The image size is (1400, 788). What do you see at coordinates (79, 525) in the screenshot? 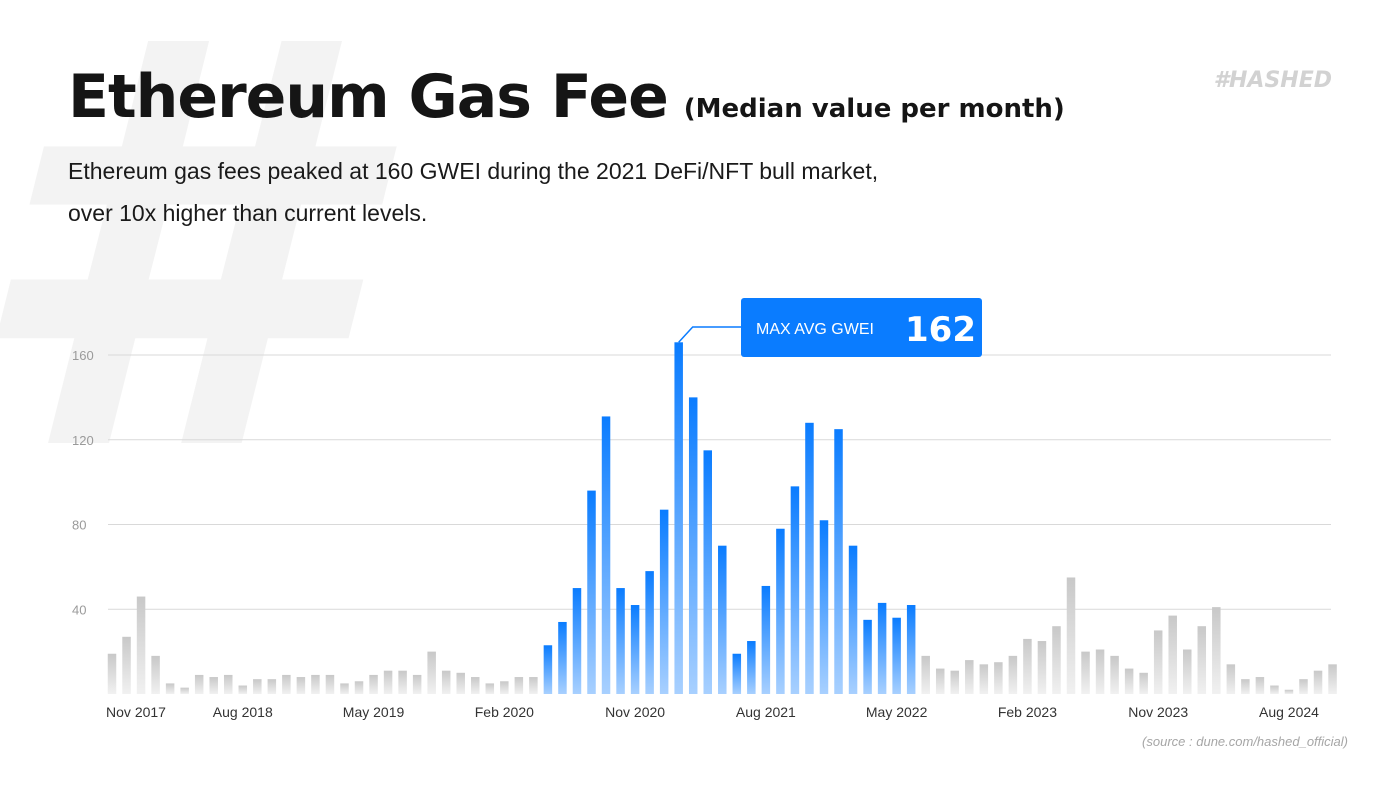
I see `y-tick-label: 80` at bounding box center [79, 525].